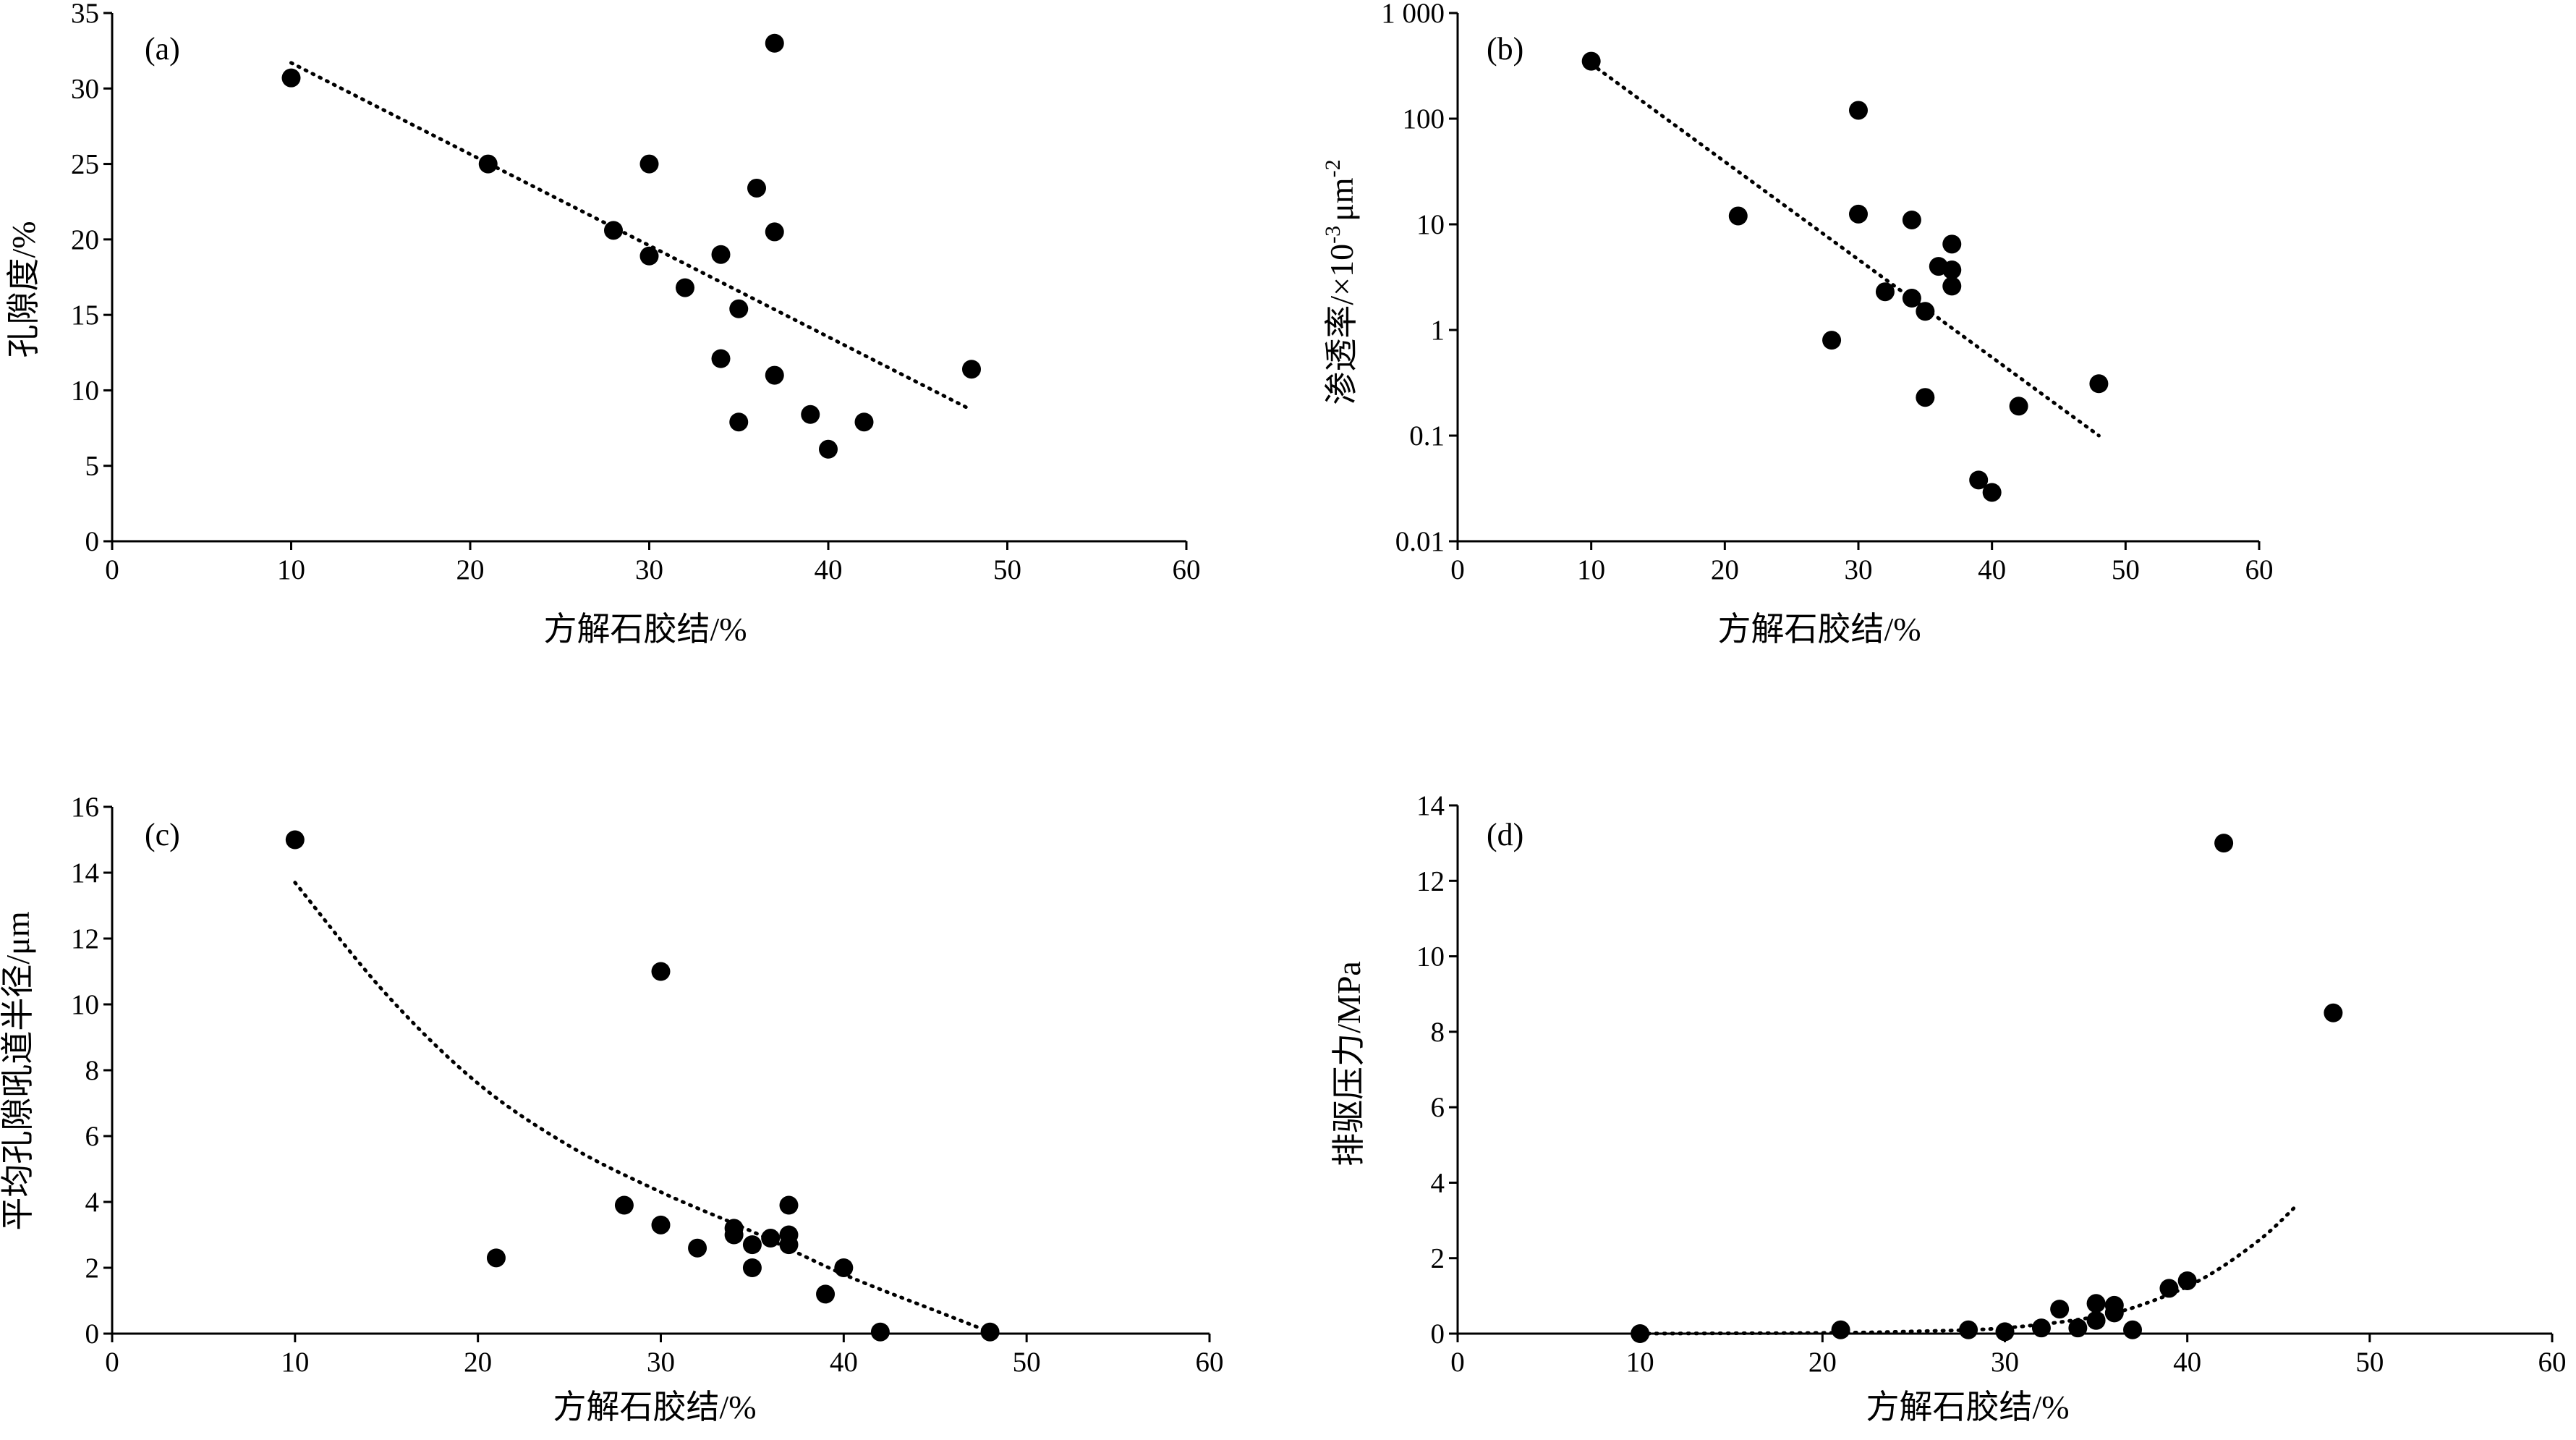 The height and width of the screenshot is (1440, 2576). What do you see at coordinates (1457, 569) in the screenshot?
I see `x-tick-label-b: 0` at bounding box center [1457, 569].